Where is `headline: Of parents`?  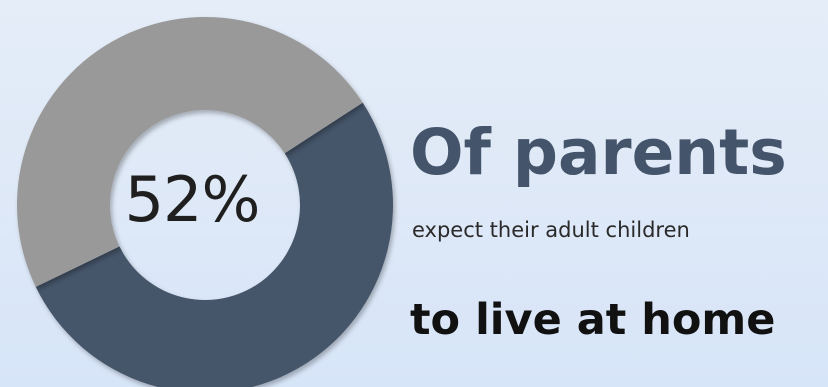
headline: Of parents is located at coordinates (598, 152).